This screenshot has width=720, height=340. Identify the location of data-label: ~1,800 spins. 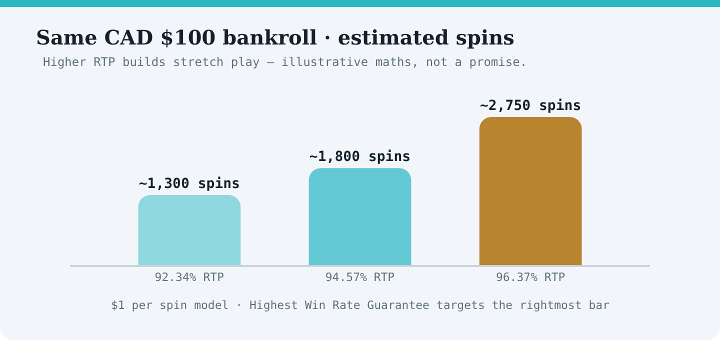
(360, 157).